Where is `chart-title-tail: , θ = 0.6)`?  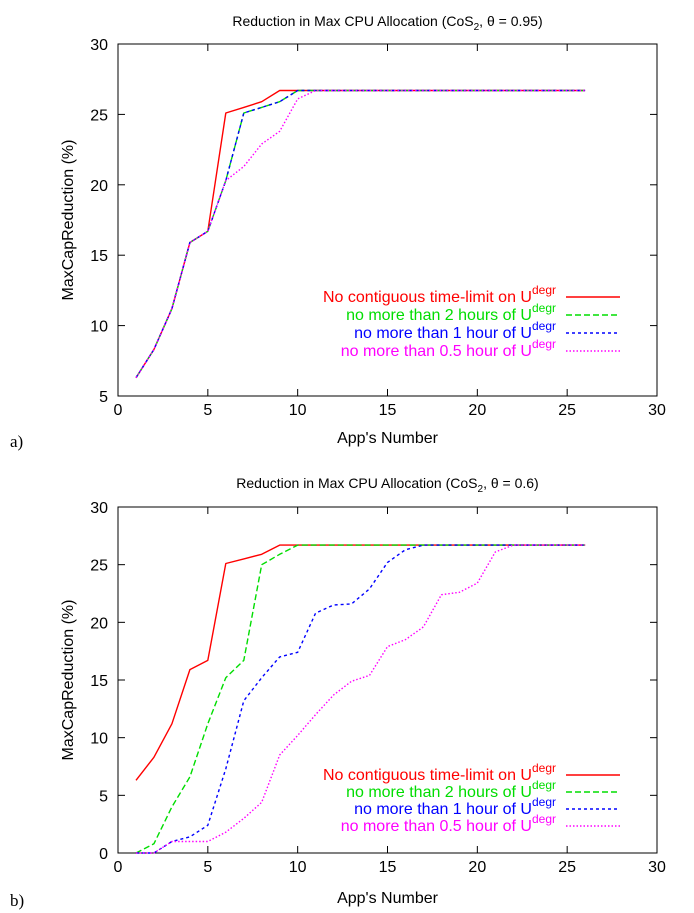
chart-title-tail: , θ = 0.6) is located at coordinates (511, 483).